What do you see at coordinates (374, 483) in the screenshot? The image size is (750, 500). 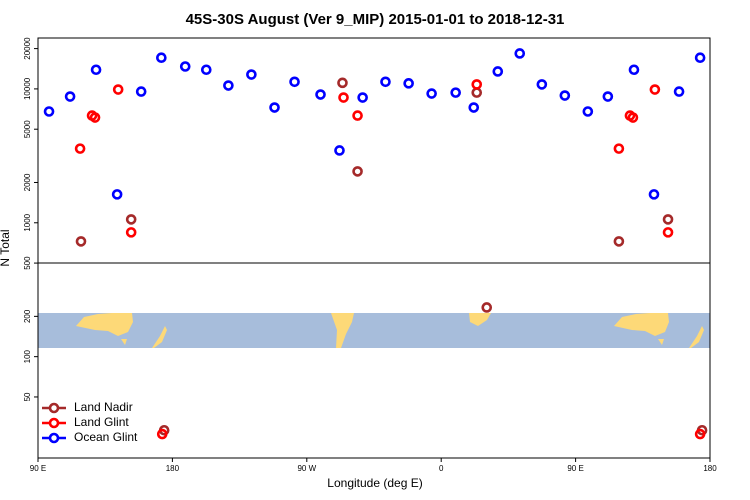 I see `x-axis-label: Longitude (deg E)` at bounding box center [374, 483].